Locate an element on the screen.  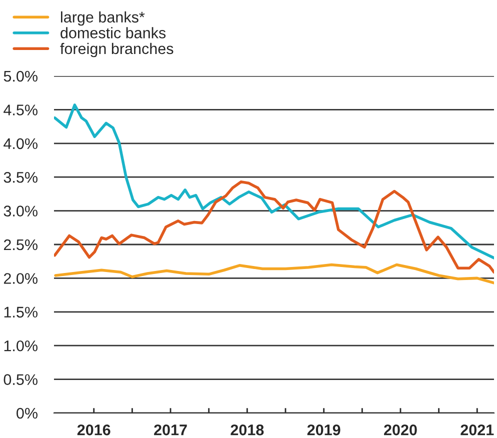
x-tick-label: 2019 is located at coordinates (323, 430).